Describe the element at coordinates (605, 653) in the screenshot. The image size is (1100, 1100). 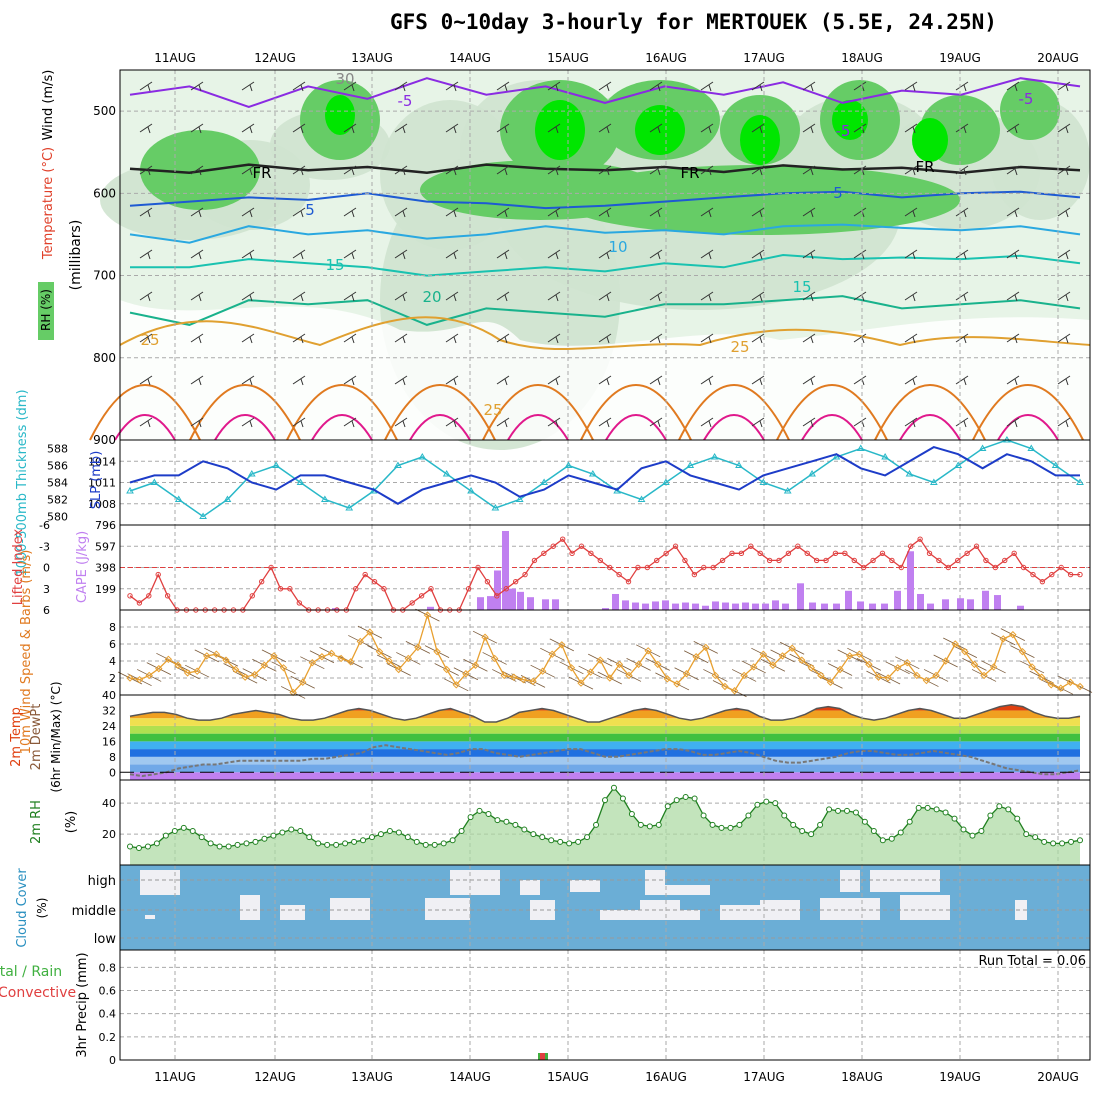
I see `series-wind-speed` at that location.